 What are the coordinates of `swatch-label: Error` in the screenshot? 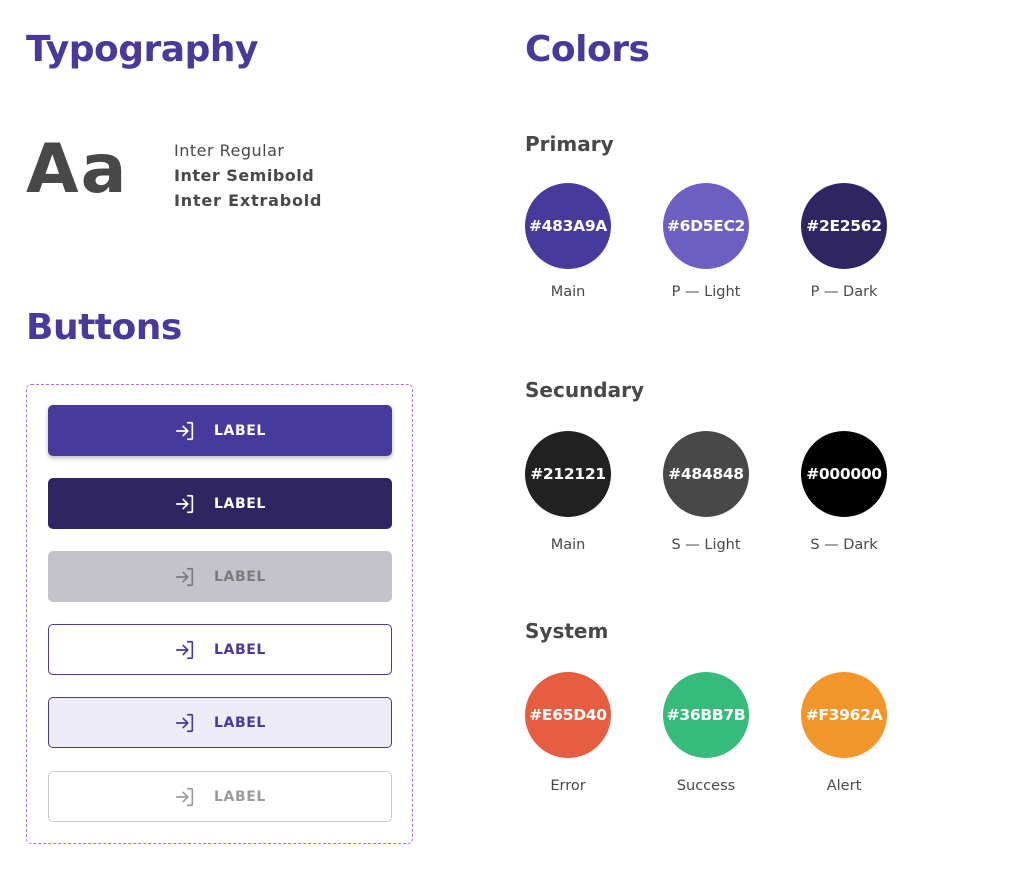 It's located at (568, 786).